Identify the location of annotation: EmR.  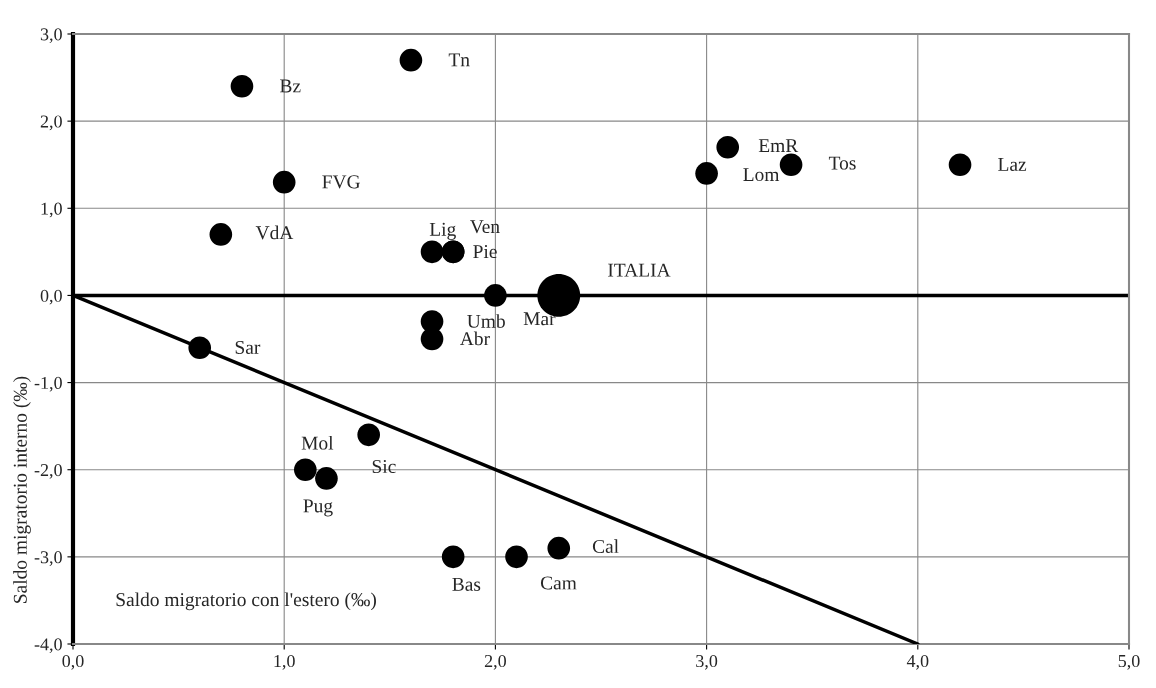
(778, 145).